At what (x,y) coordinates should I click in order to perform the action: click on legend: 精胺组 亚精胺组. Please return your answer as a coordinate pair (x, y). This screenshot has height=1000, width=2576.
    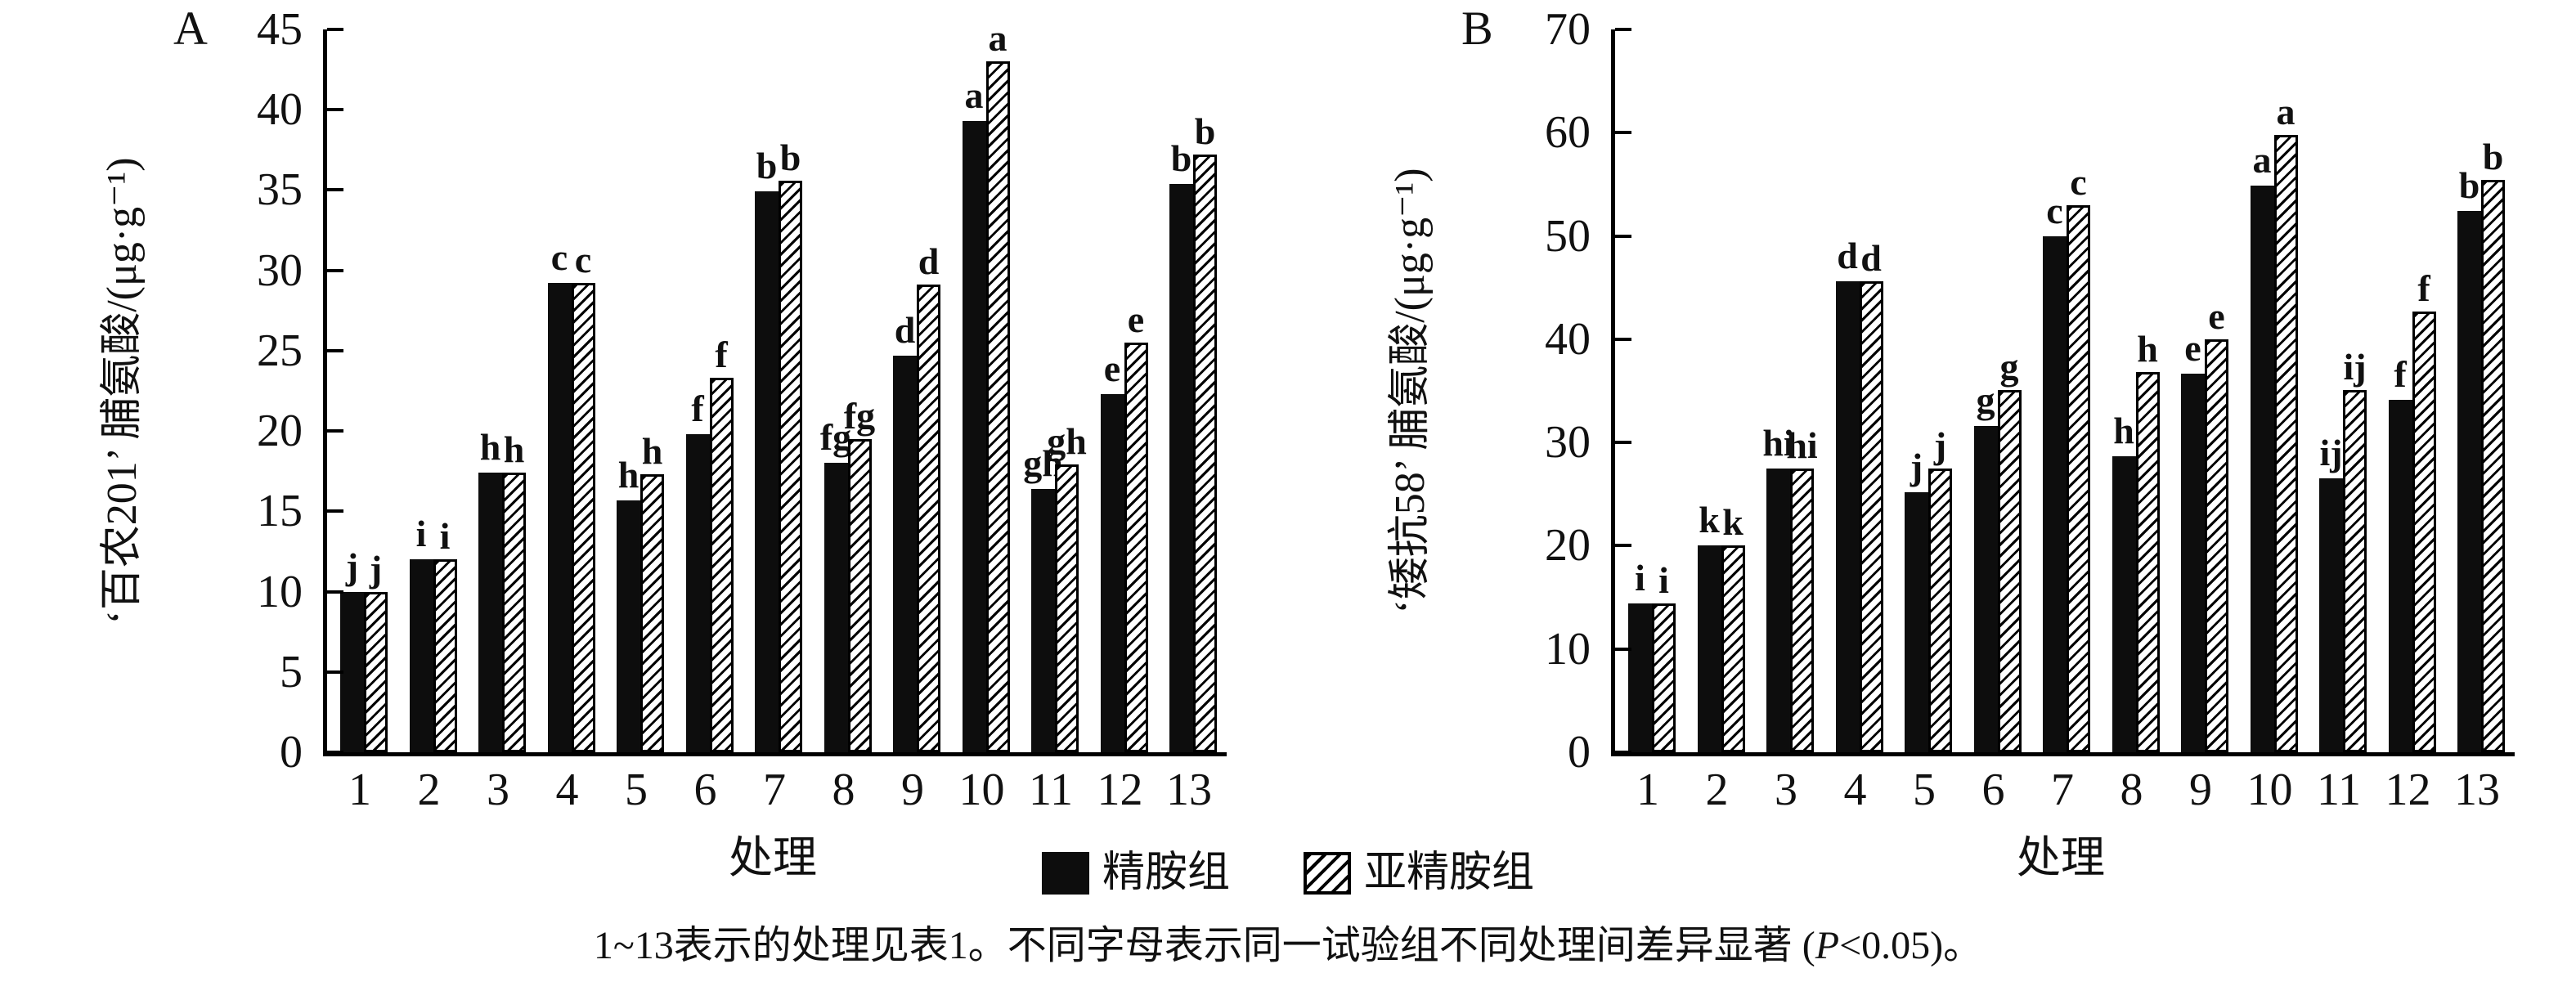
    Looking at the image, I should click on (1288, 873).